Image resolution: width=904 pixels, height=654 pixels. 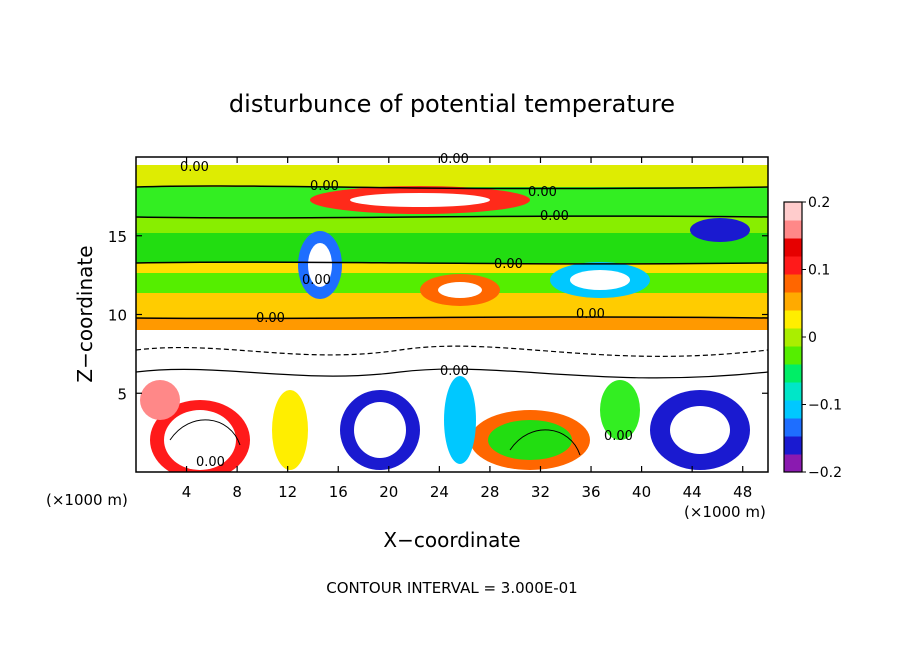 I want to click on x-axis-label: X−coordinate, so click(x=451, y=540).